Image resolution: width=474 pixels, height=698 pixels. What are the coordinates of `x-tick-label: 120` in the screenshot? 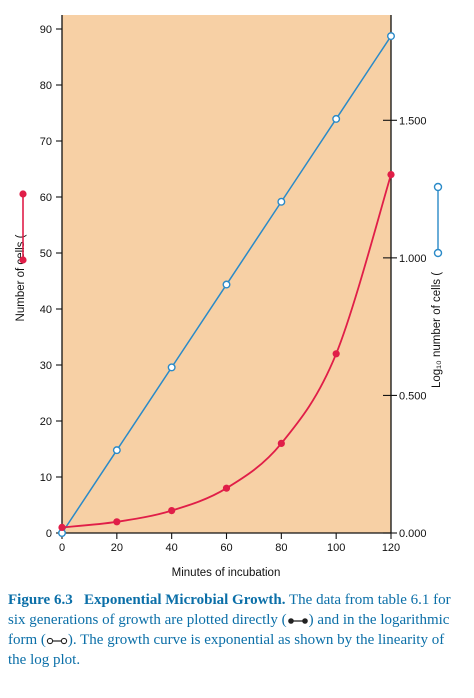 It's located at (391, 548).